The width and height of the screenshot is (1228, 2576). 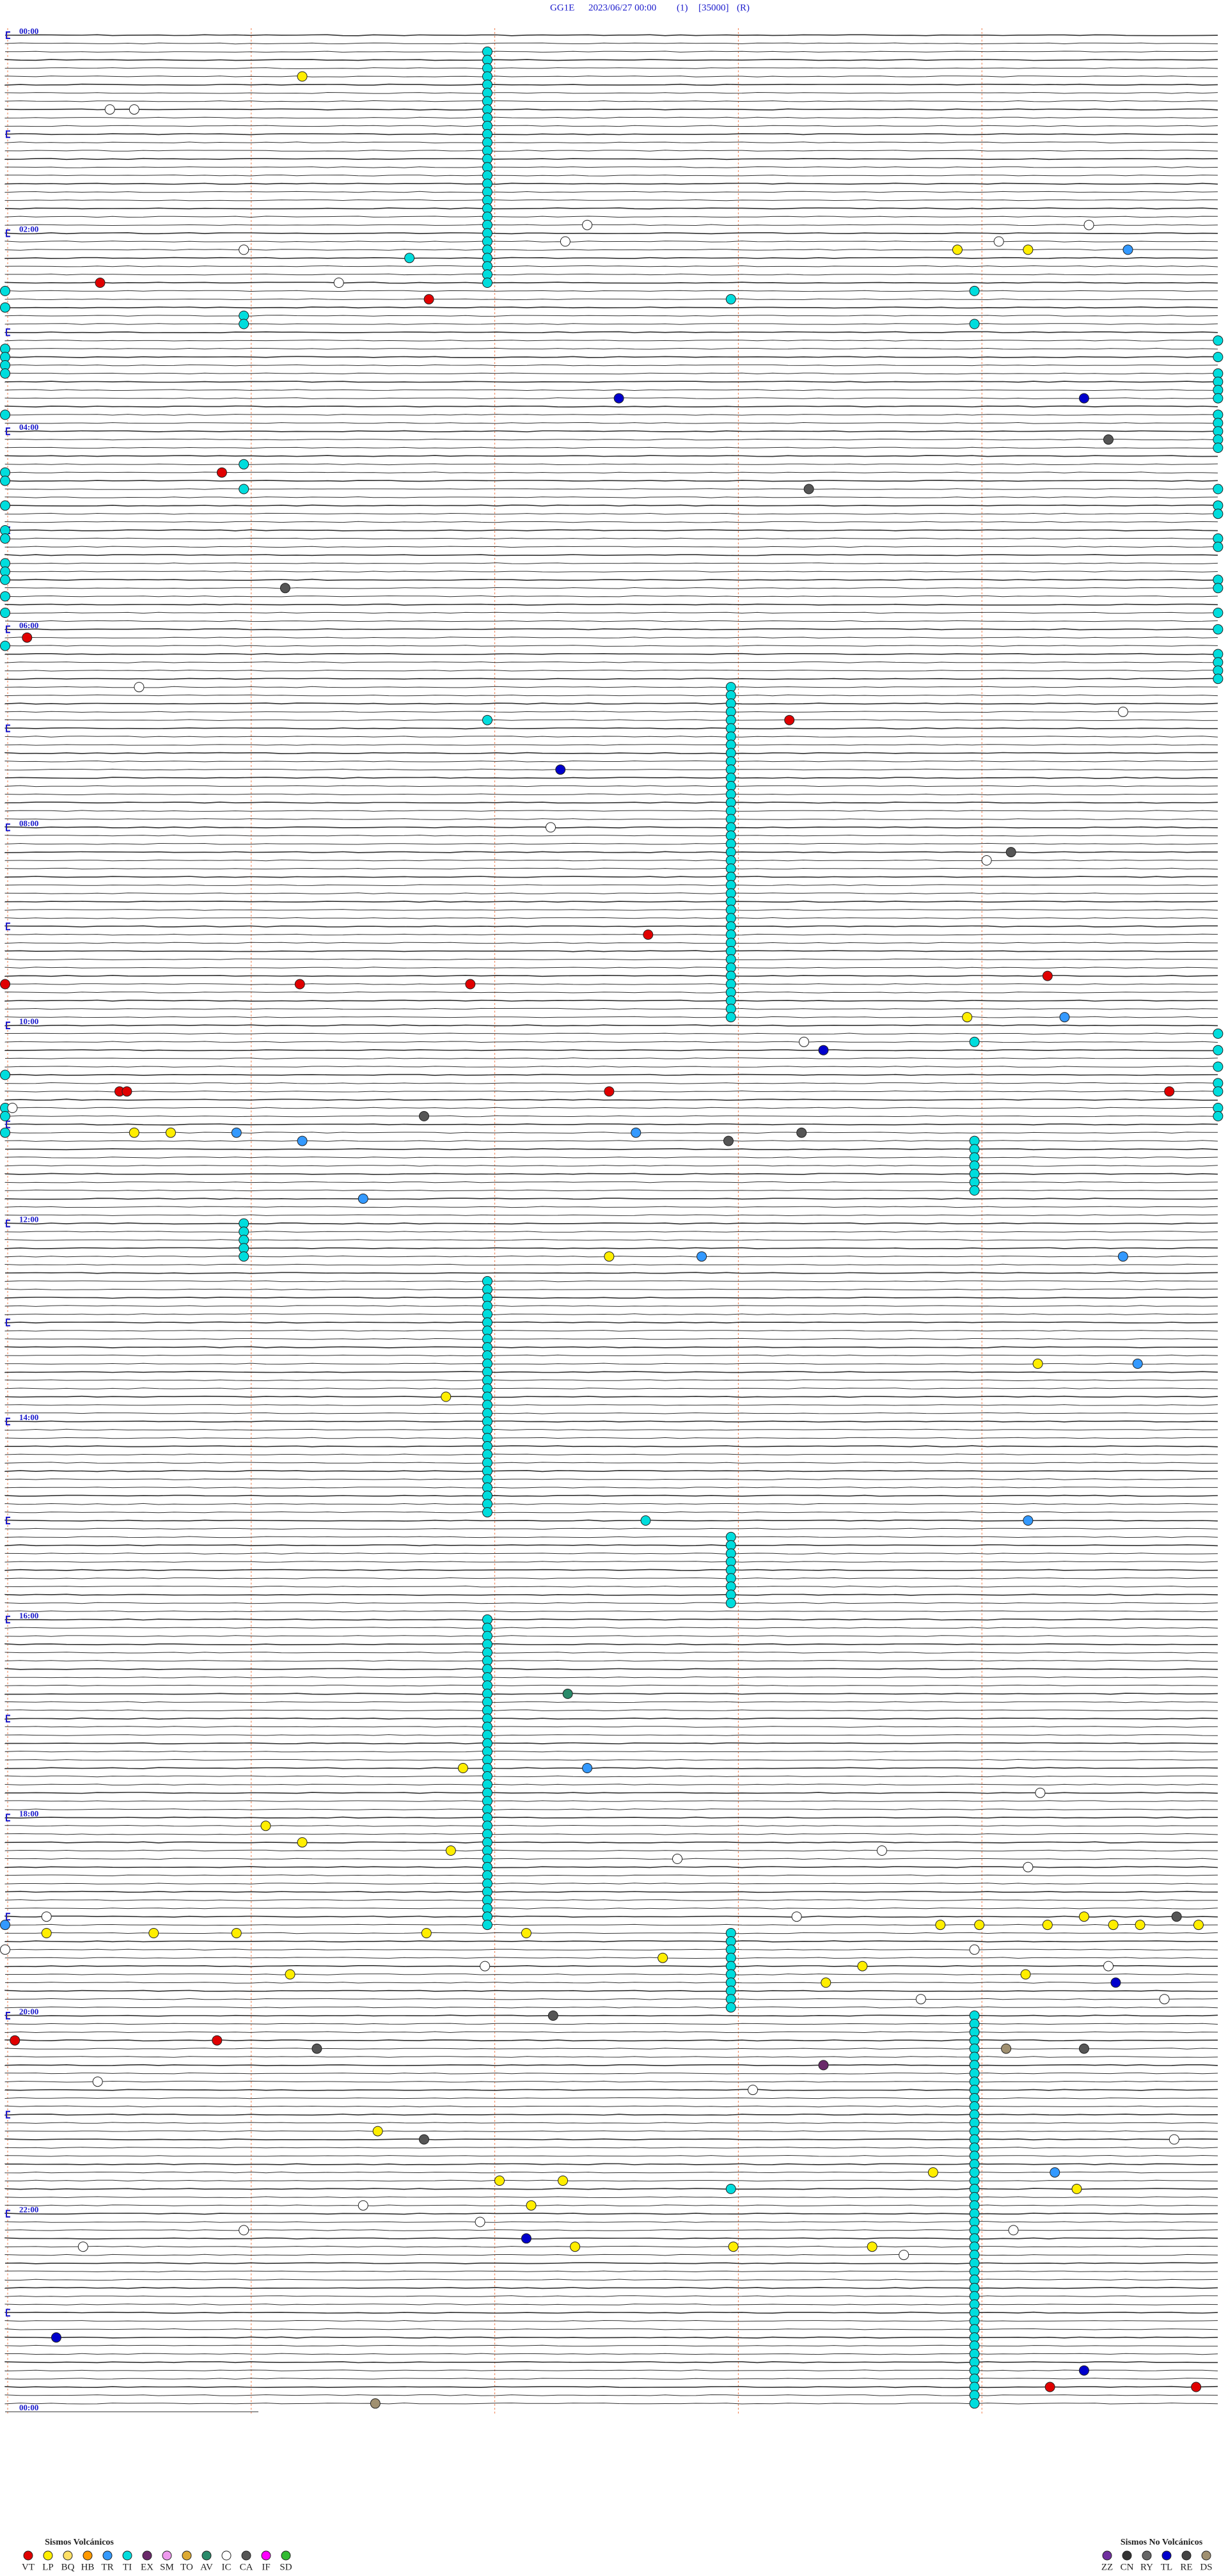 I want to click on legend-code: TL, so click(x=1166, y=2567).